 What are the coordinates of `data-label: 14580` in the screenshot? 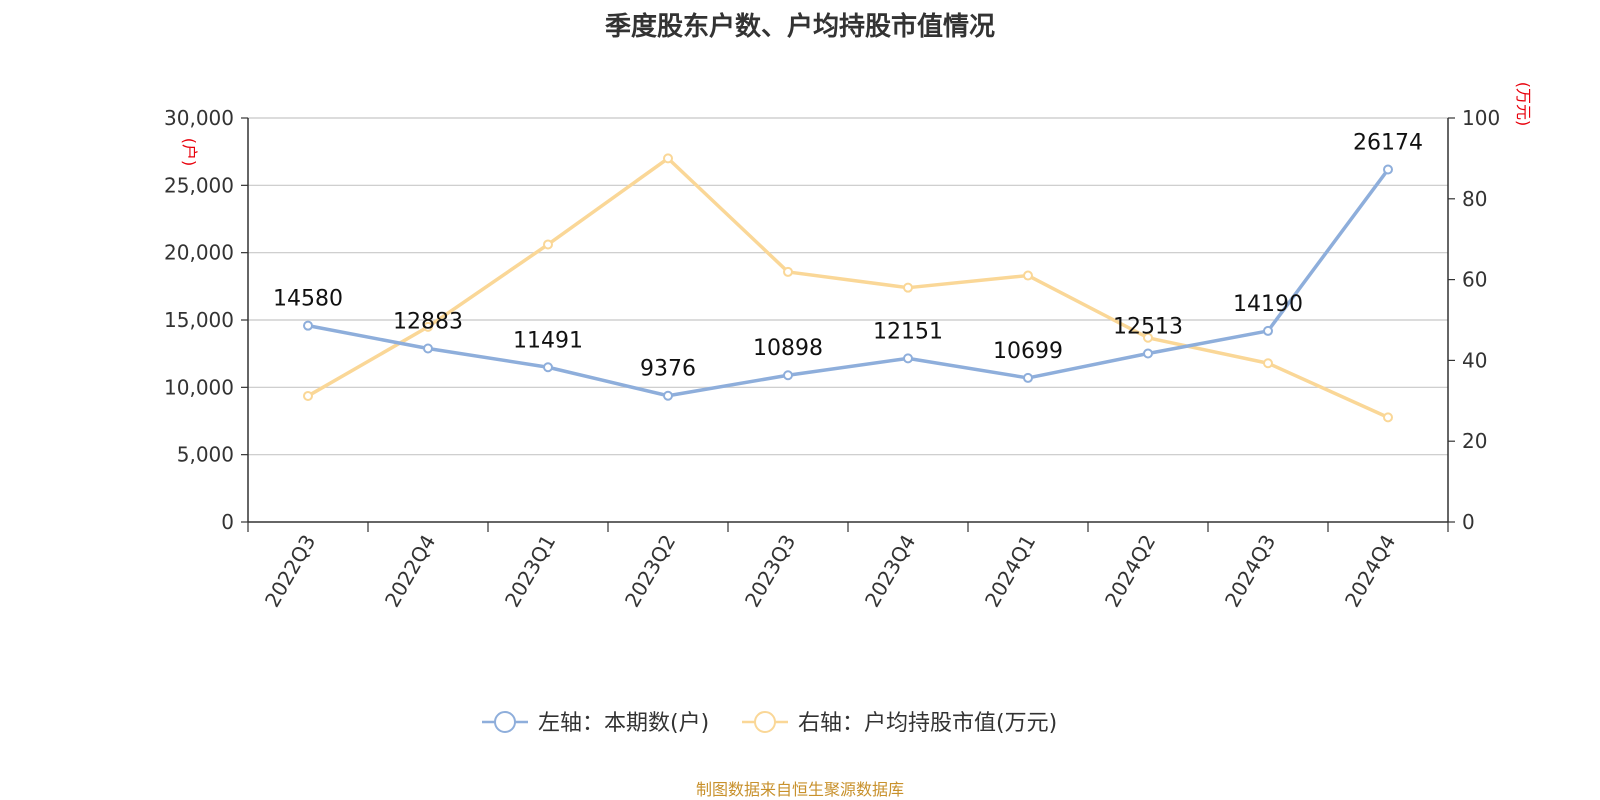 It's located at (308, 299).